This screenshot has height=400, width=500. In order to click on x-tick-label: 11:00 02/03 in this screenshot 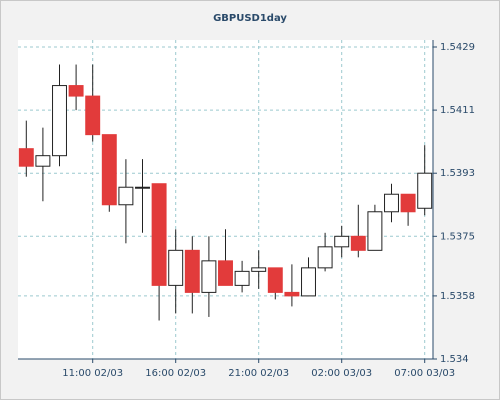, I will do `click(92, 373)`.